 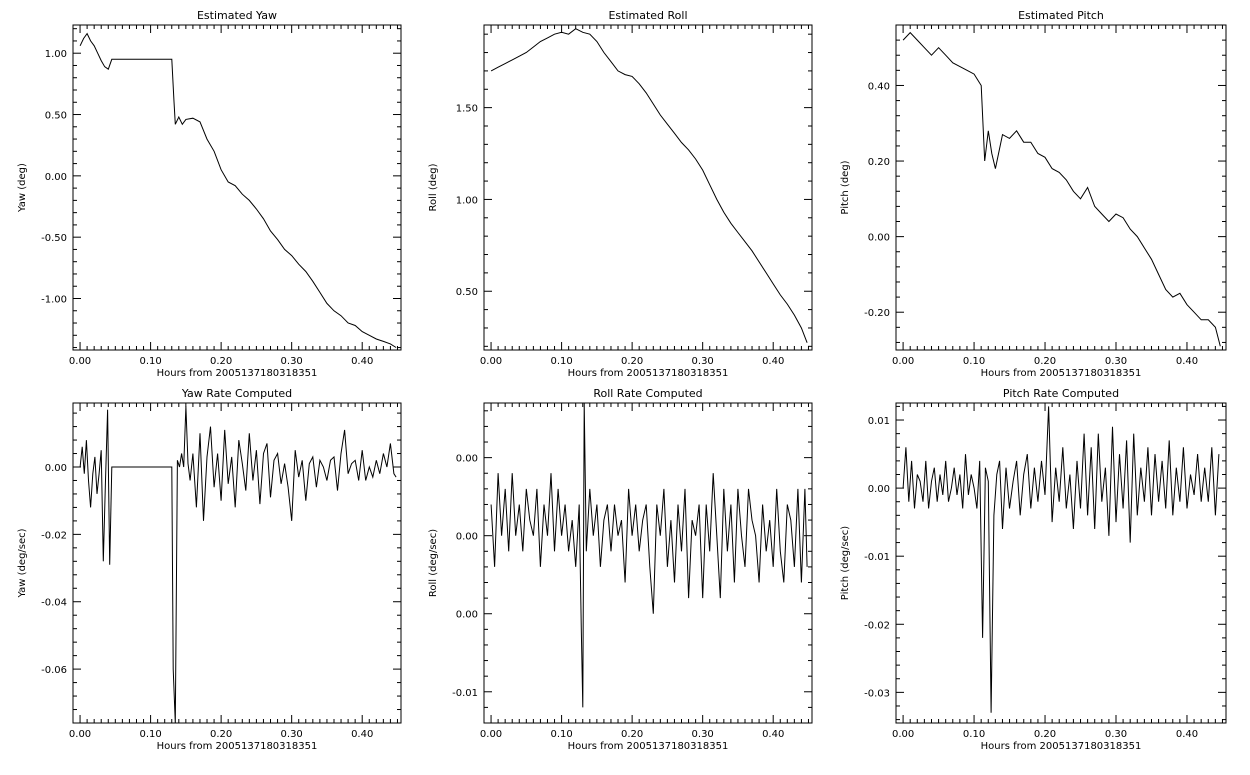 I want to click on y-axis-label: Pitch (deg), so click(x=845, y=187).